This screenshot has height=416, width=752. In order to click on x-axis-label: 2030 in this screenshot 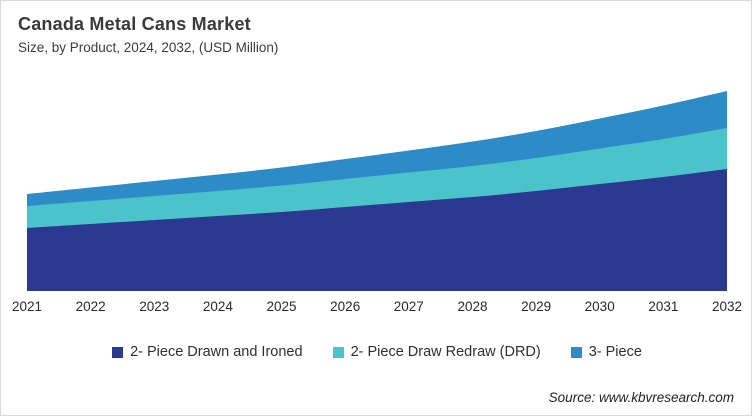, I will do `click(599, 306)`.